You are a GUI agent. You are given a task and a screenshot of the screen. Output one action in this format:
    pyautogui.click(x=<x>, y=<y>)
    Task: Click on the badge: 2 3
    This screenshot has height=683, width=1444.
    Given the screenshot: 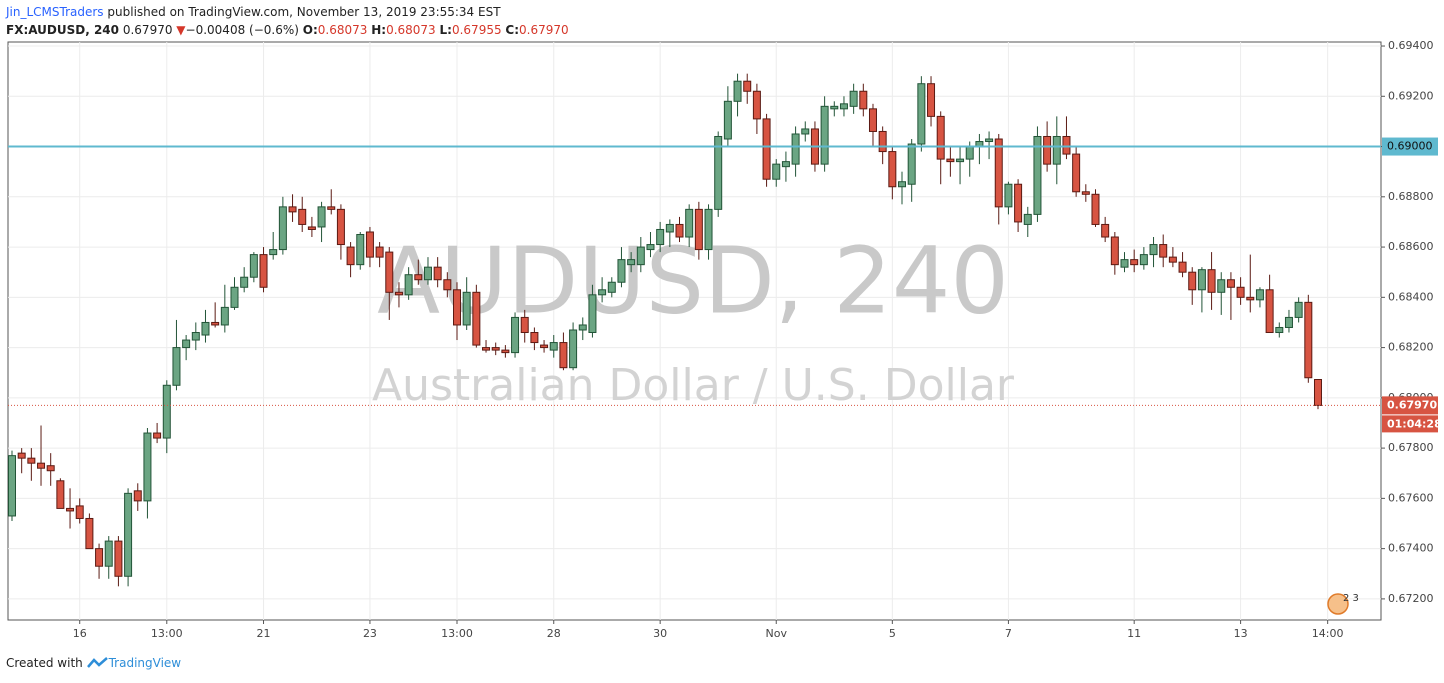 What is the action you would take?
    pyautogui.click(x=1343, y=604)
    